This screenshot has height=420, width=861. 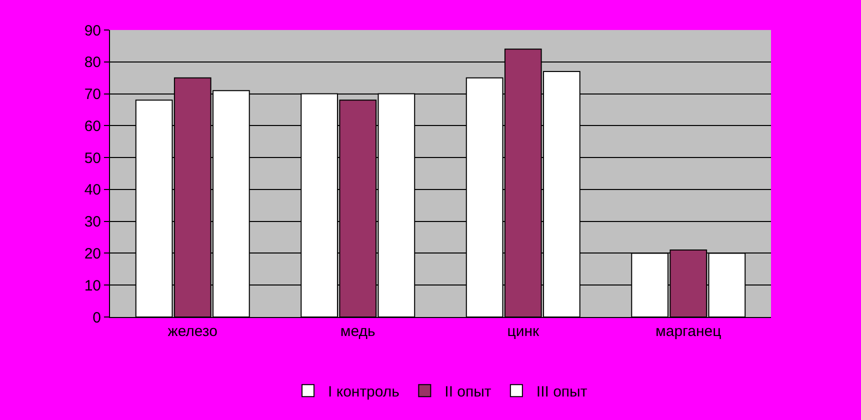 I want to click on y-tick-label: 80, so click(x=92, y=63).